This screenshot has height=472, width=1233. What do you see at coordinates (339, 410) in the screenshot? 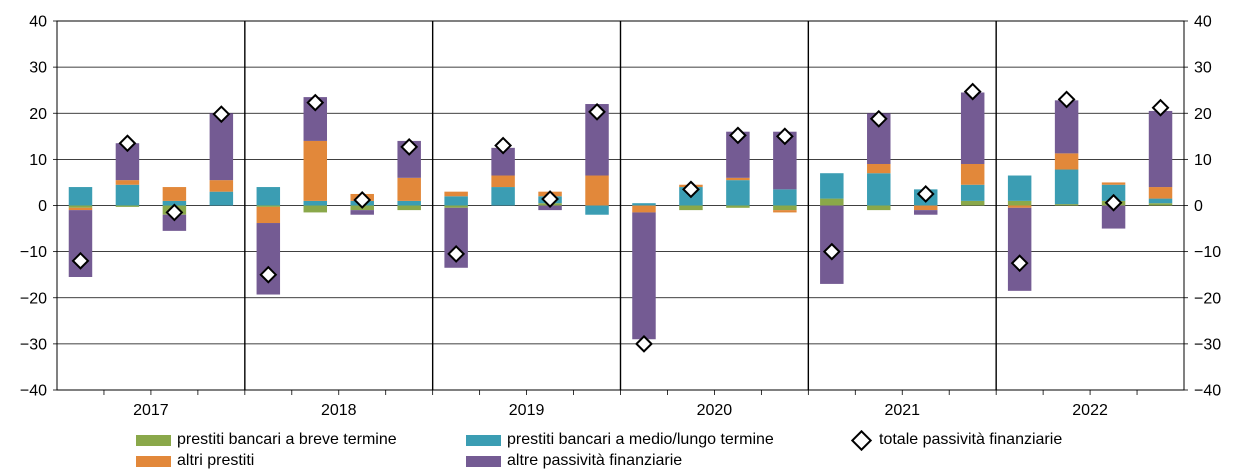
I see `x-tick-label: 2018` at bounding box center [339, 410].